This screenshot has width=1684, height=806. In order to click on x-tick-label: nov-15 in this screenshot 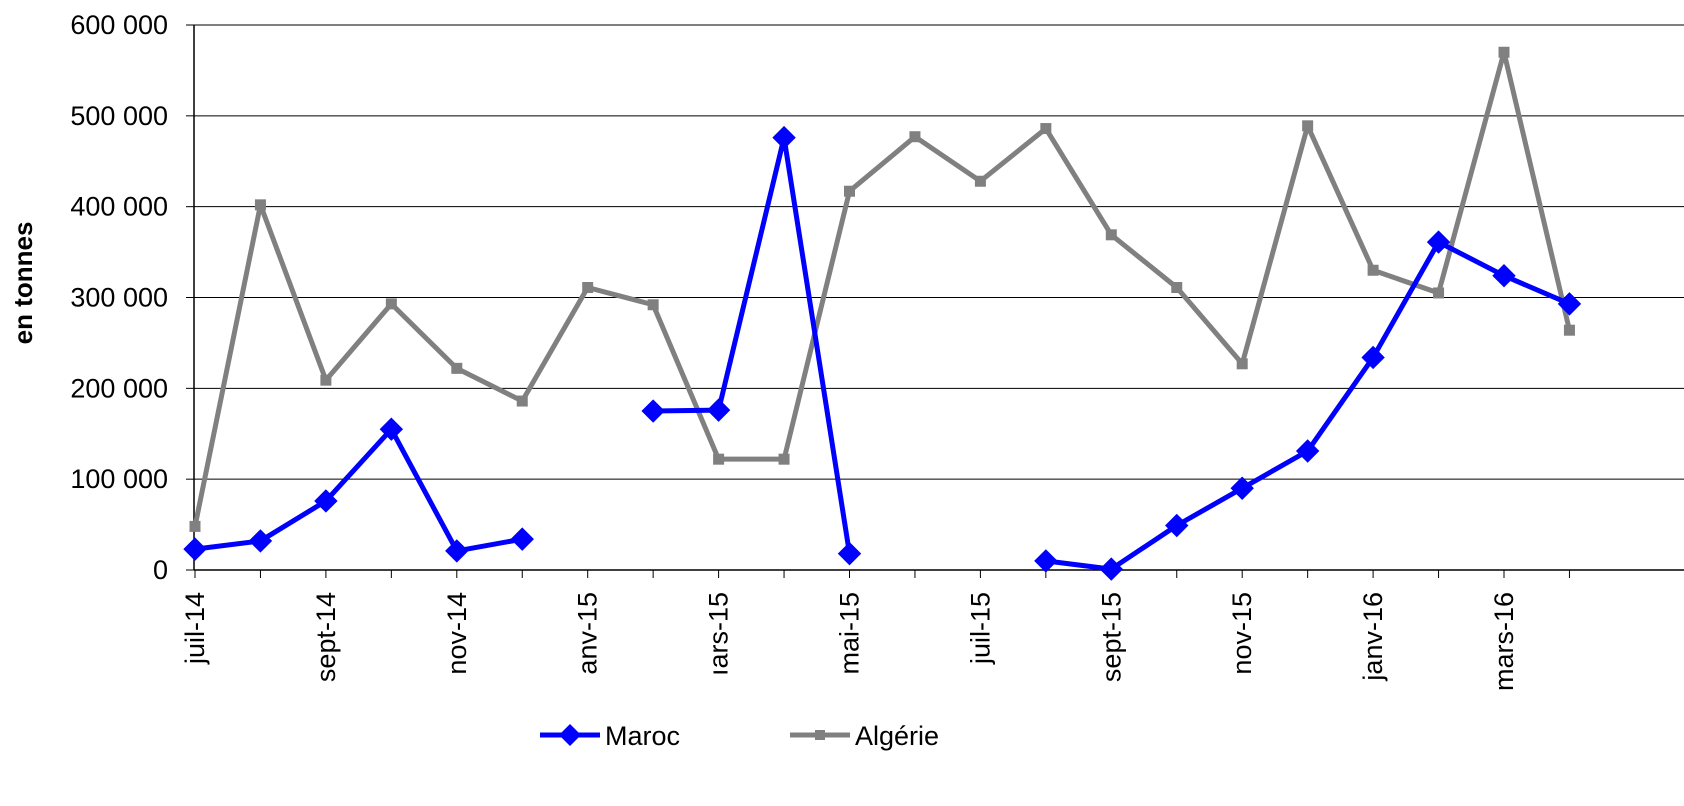, I will do `click(1242, 633)`.